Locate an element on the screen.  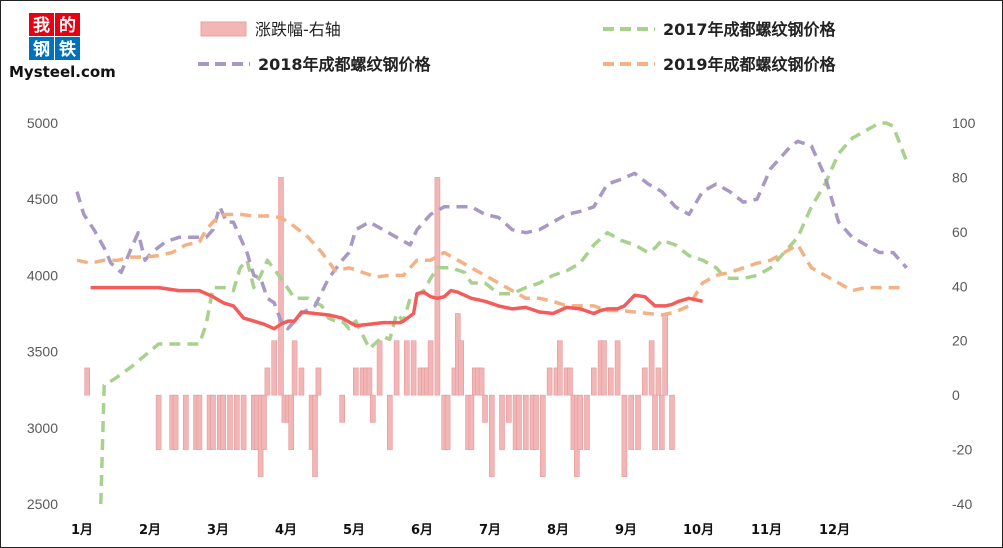
logo-brand-text: Mysteel.com is located at coordinates (62, 72).